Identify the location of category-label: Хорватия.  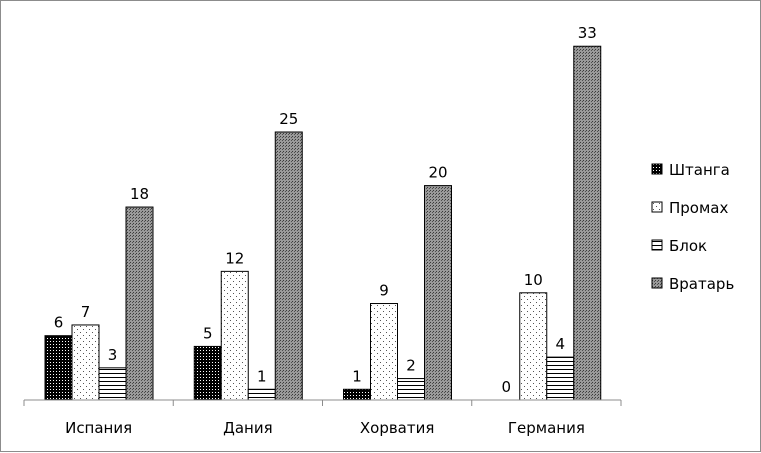
(397, 428).